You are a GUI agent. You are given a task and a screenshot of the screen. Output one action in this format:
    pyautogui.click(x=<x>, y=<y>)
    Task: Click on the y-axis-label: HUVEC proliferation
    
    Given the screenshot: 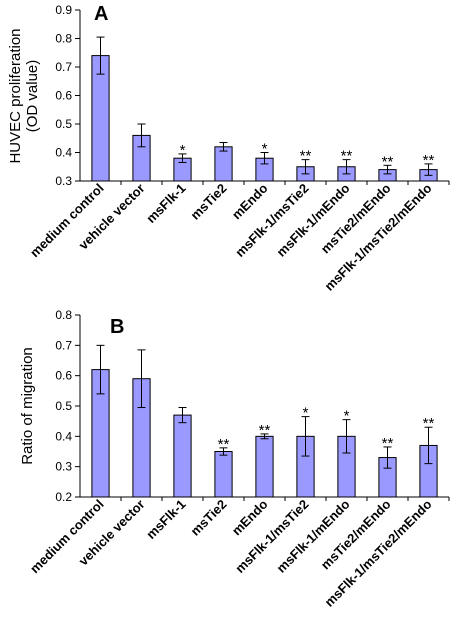 What is the action you would take?
    pyautogui.click(x=15, y=95)
    